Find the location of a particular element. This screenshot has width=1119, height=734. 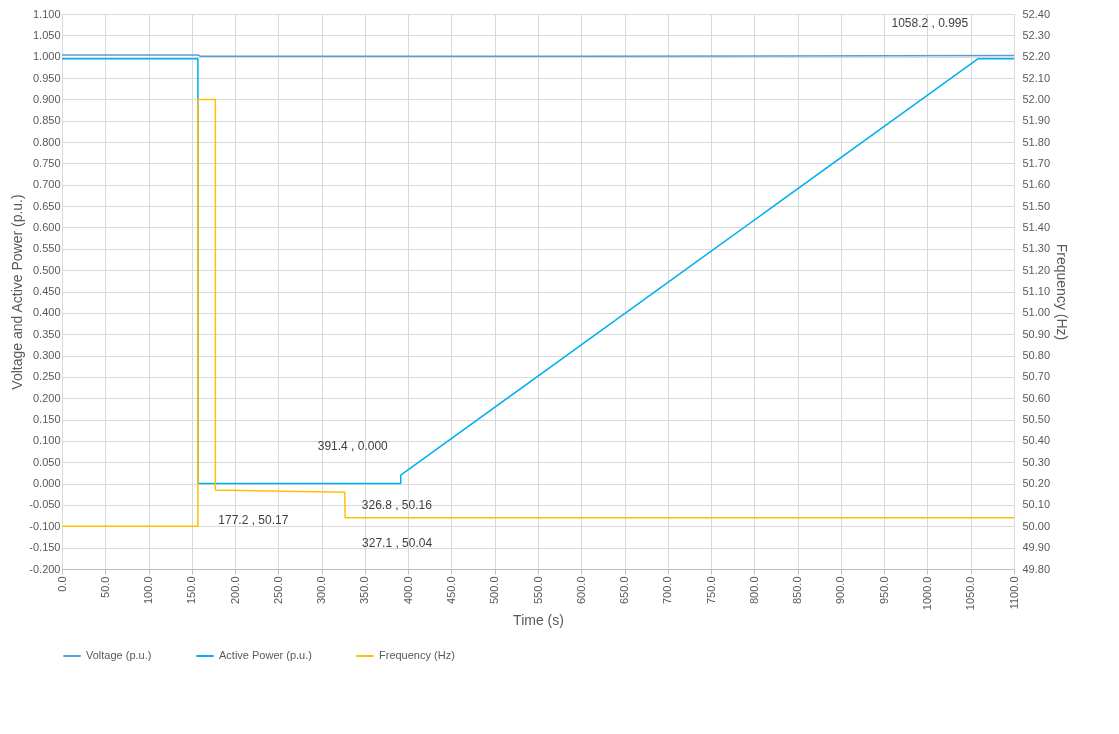

x-tick-label: 300.0 is located at coordinates (321, 590).